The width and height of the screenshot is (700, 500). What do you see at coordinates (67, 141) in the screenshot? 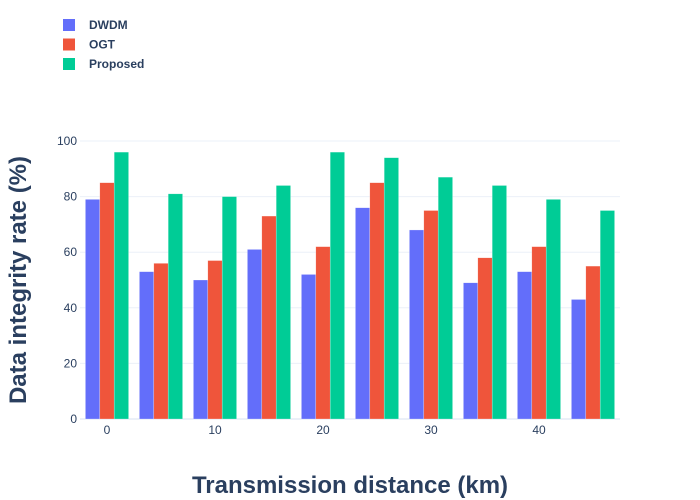
I see `y-tick-label: 100` at bounding box center [67, 141].